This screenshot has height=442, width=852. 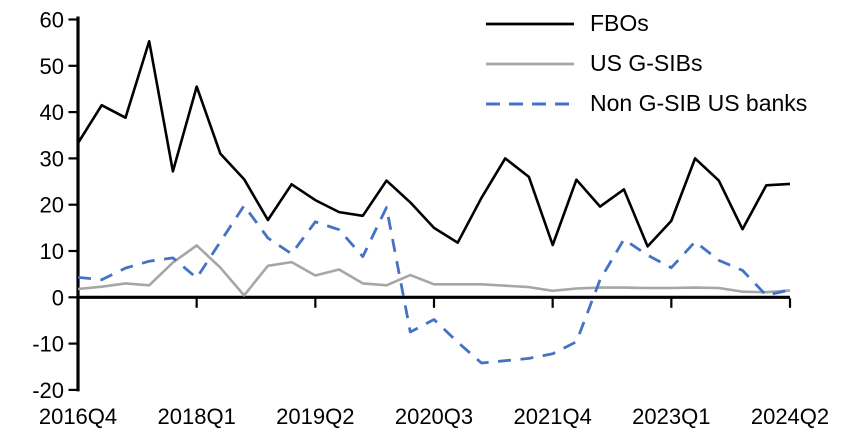 I want to click on y-tick-label: 10, so click(x=52, y=251).